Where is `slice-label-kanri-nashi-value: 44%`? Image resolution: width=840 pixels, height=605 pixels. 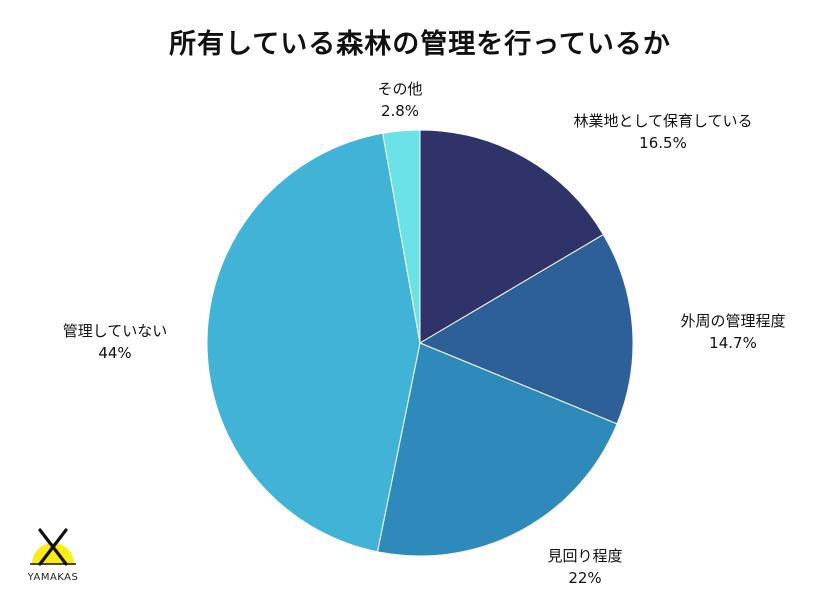 slice-label-kanri-nashi-value: 44% is located at coordinates (115, 353).